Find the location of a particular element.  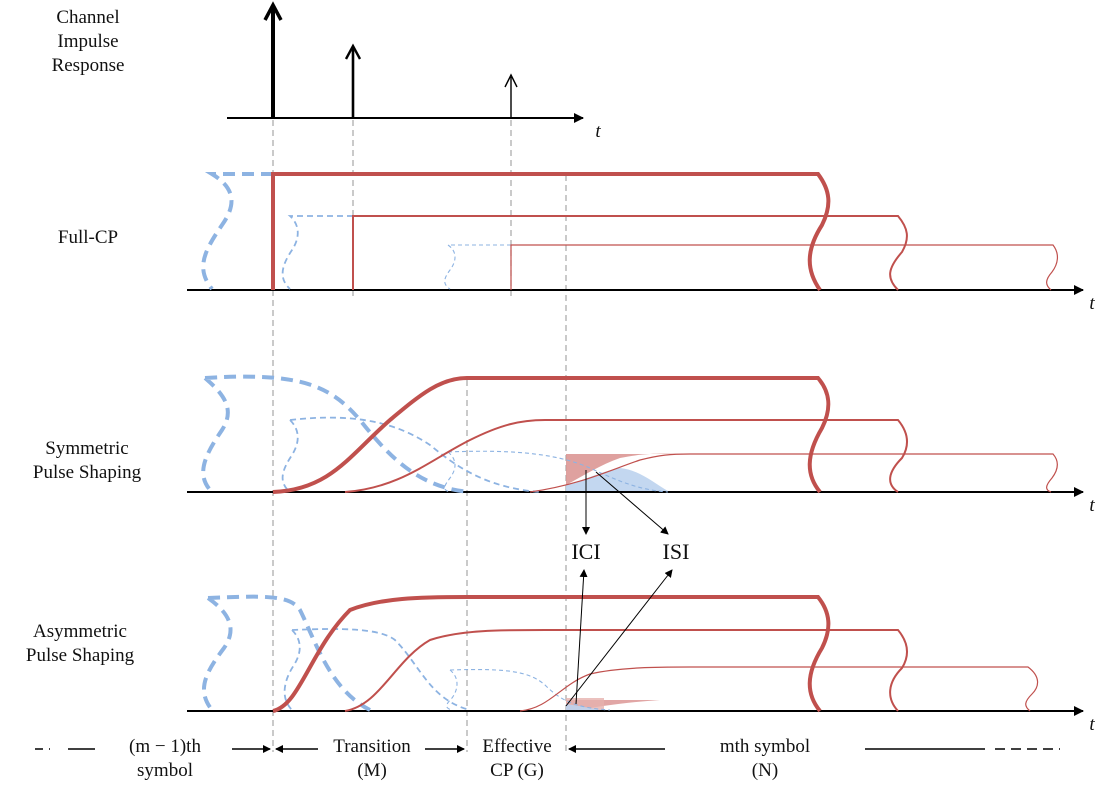

ici-label: ICI is located at coordinates (586, 551).